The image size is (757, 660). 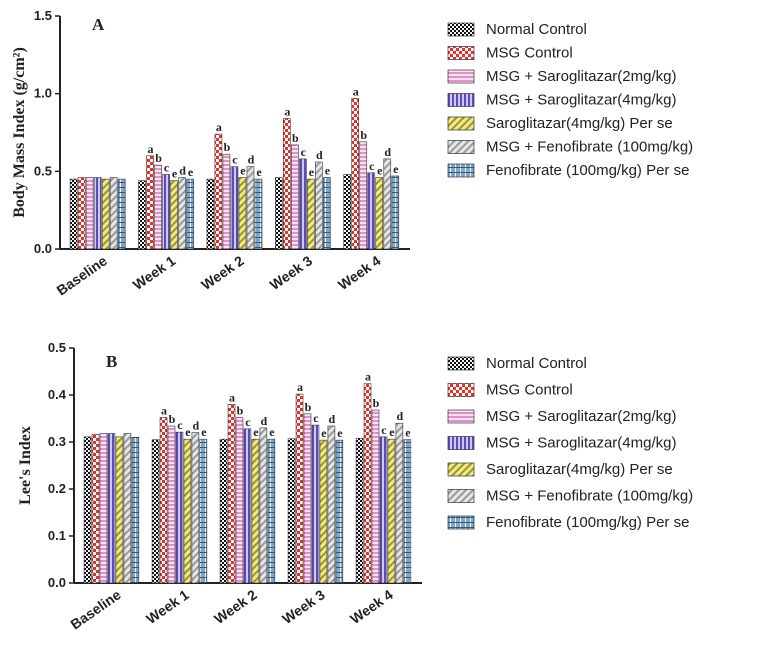 What do you see at coordinates (111, 361) in the screenshot?
I see `panel-letter: B` at bounding box center [111, 361].